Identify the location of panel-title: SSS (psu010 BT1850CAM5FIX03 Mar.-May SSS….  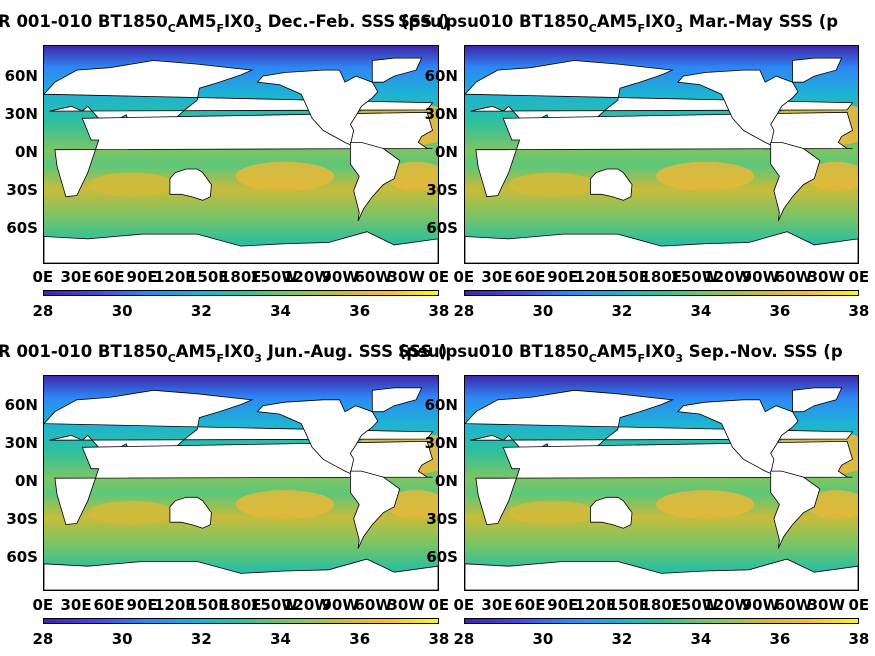
(618, 23).